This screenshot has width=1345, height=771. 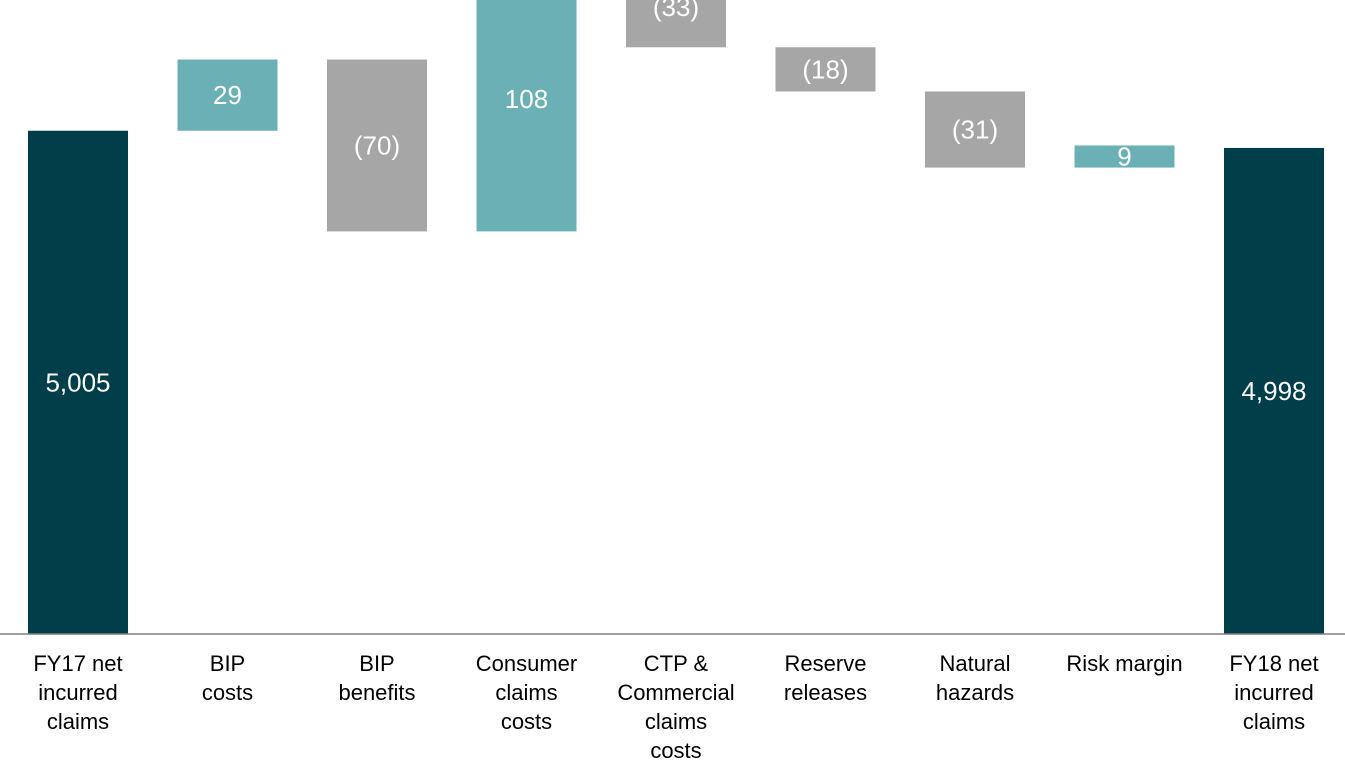 What do you see at coordinates (376, 678) in the screenshot?
I see `category-label-2: BIP benefits` at bounding box center [376, 678].